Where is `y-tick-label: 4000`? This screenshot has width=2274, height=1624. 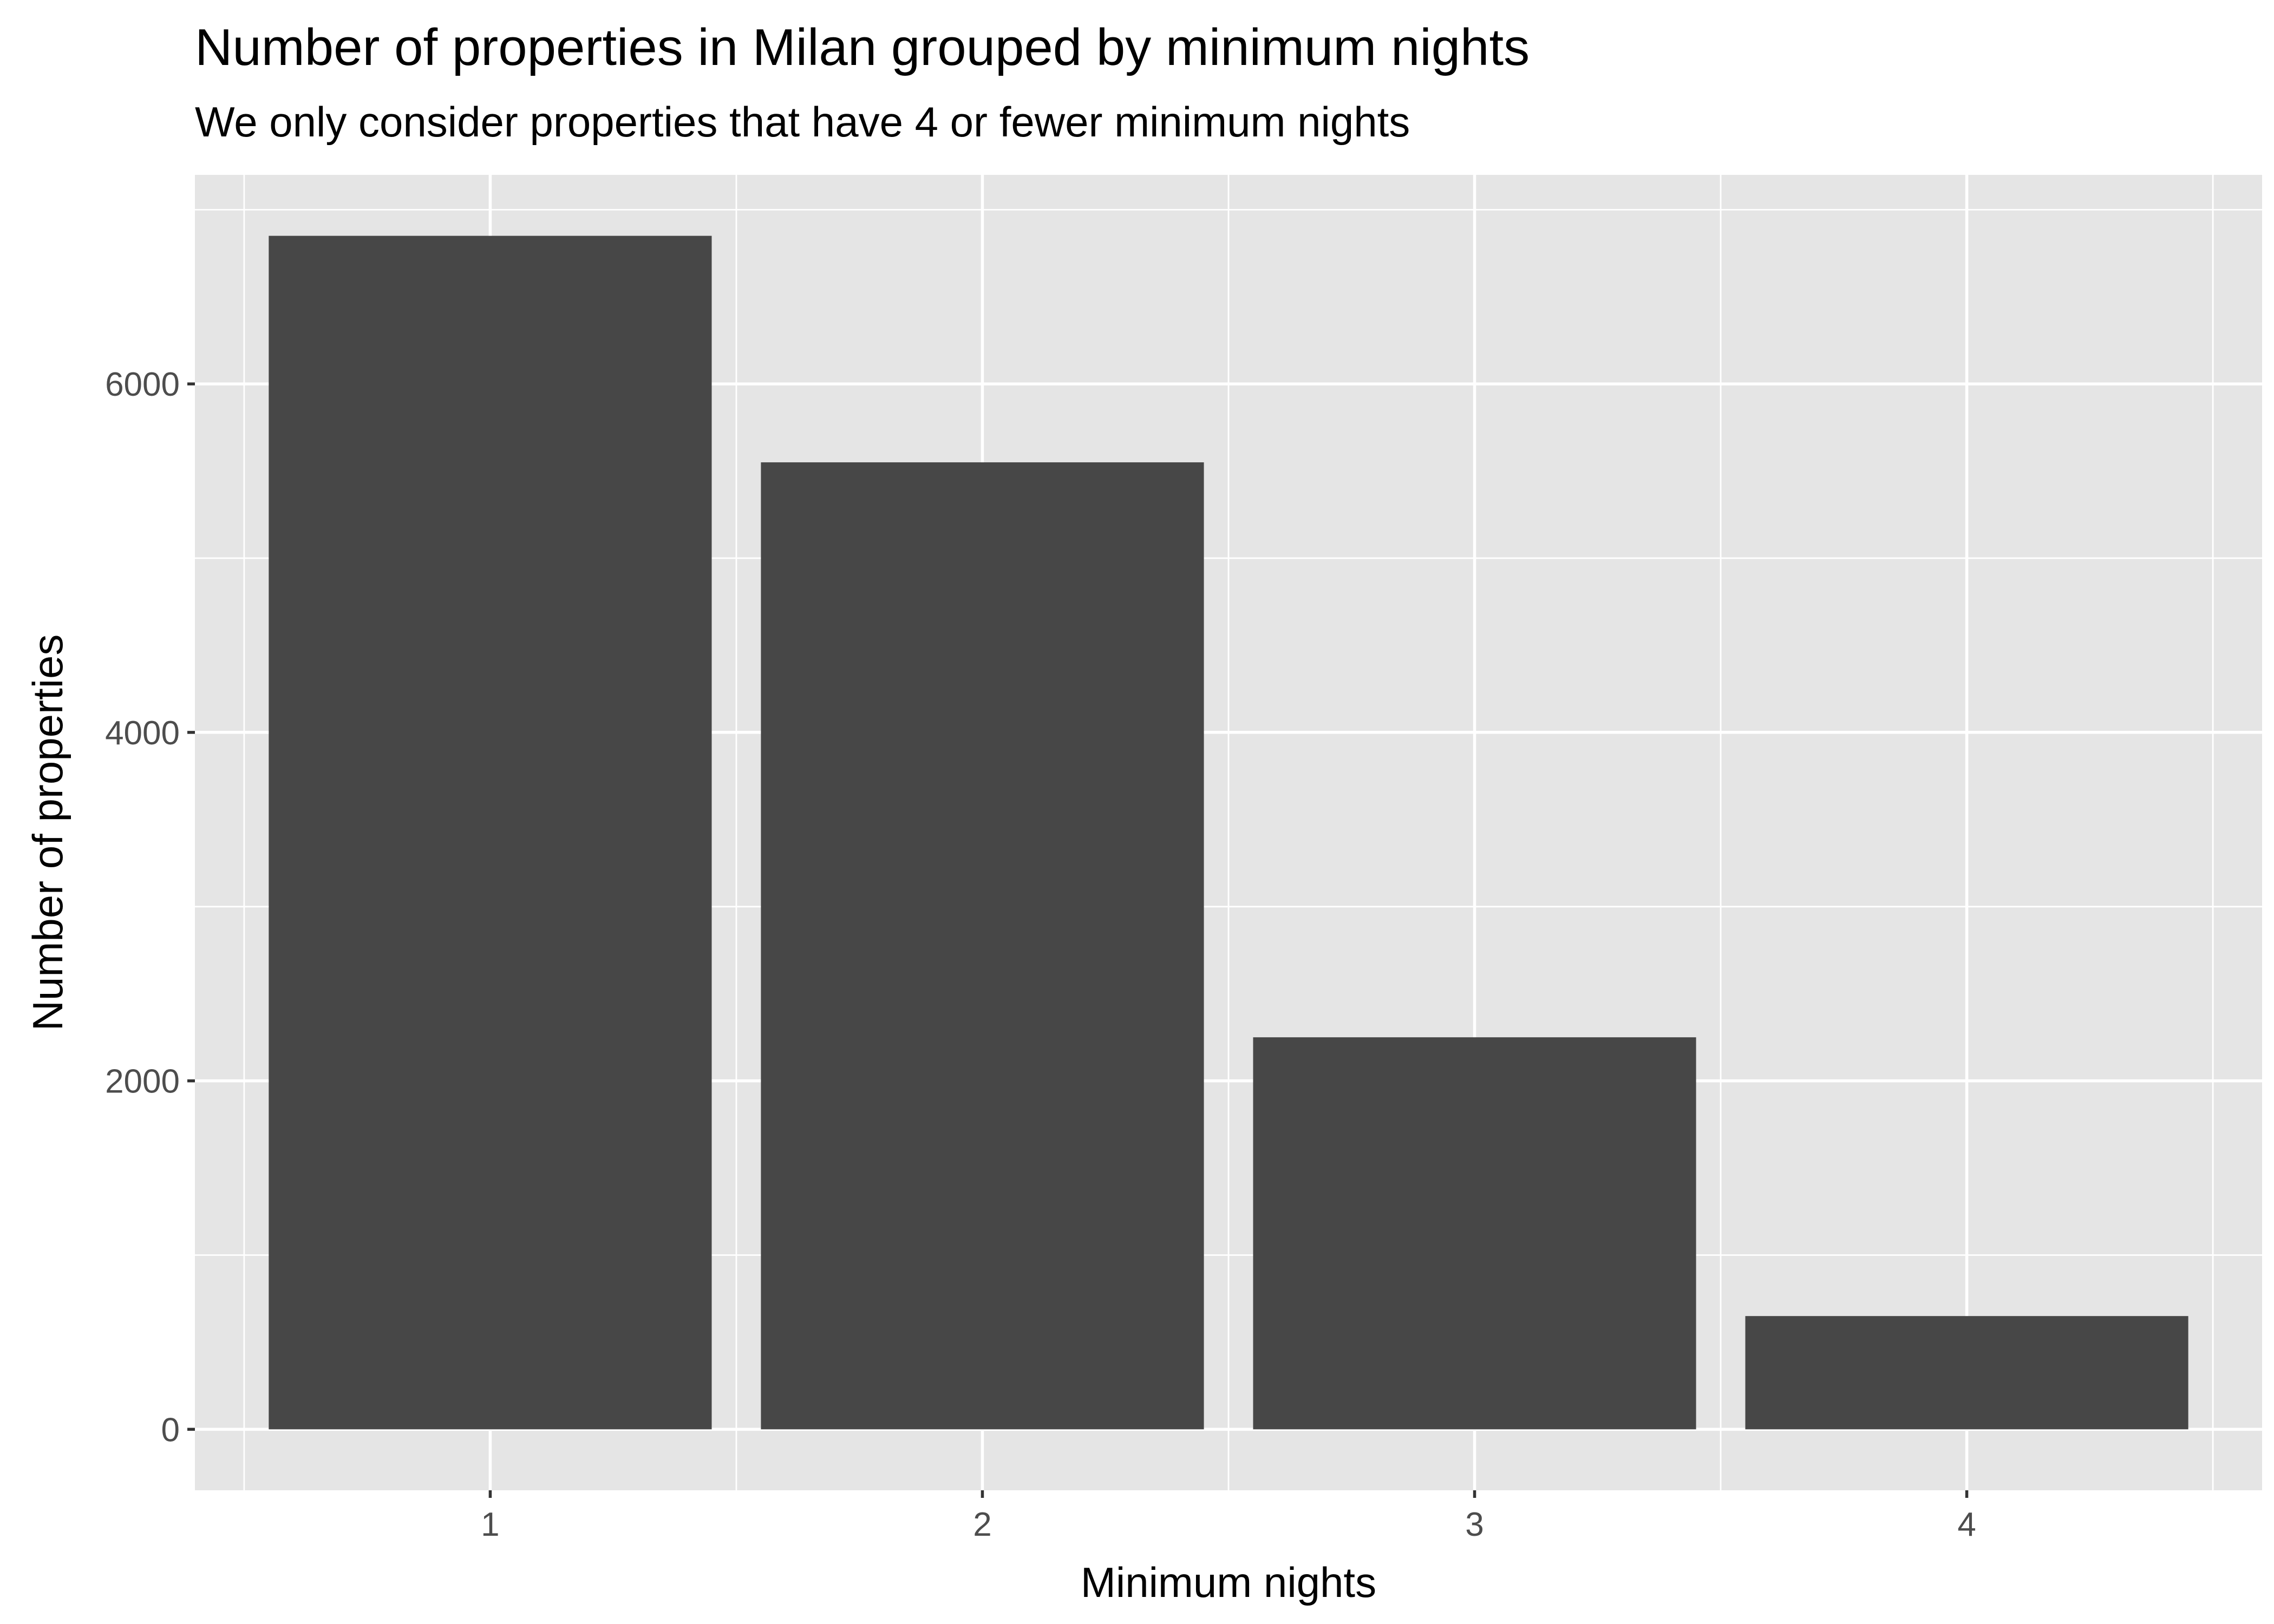
y-tick-label: 4000 is located at coordinates (143, 733).